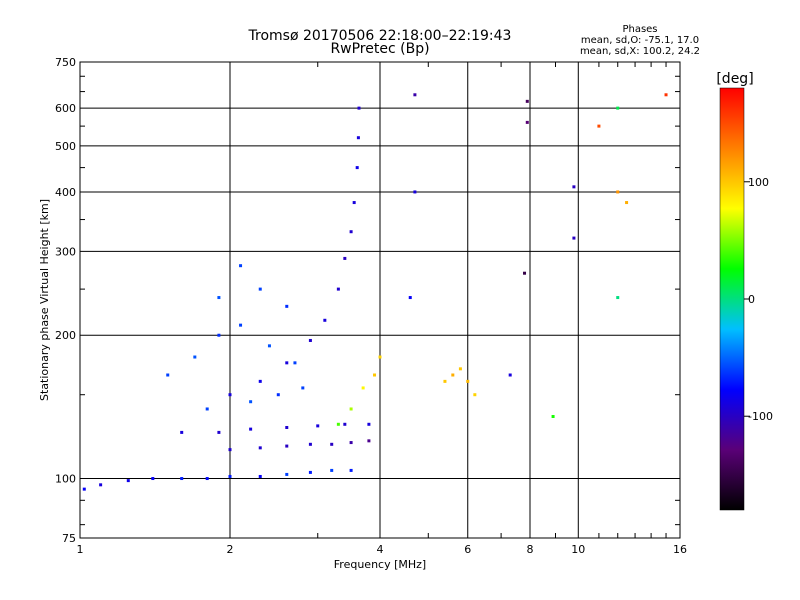  I want to click on chart-subtitle: RwPretec (Bp), so click(379, 49).